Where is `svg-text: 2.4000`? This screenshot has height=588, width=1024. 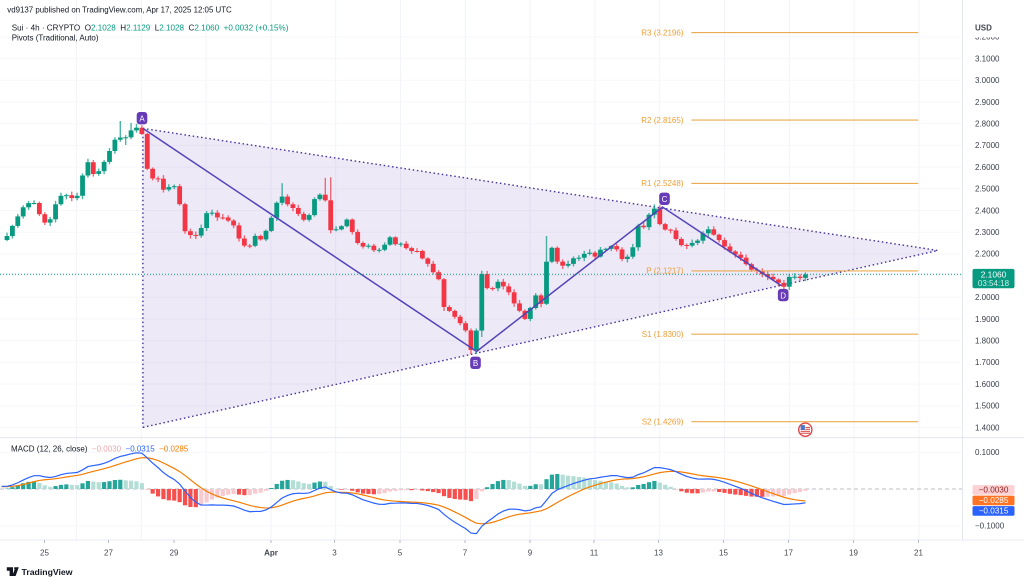
svg-text: 2.4000 is located at coordinates (987, 210).